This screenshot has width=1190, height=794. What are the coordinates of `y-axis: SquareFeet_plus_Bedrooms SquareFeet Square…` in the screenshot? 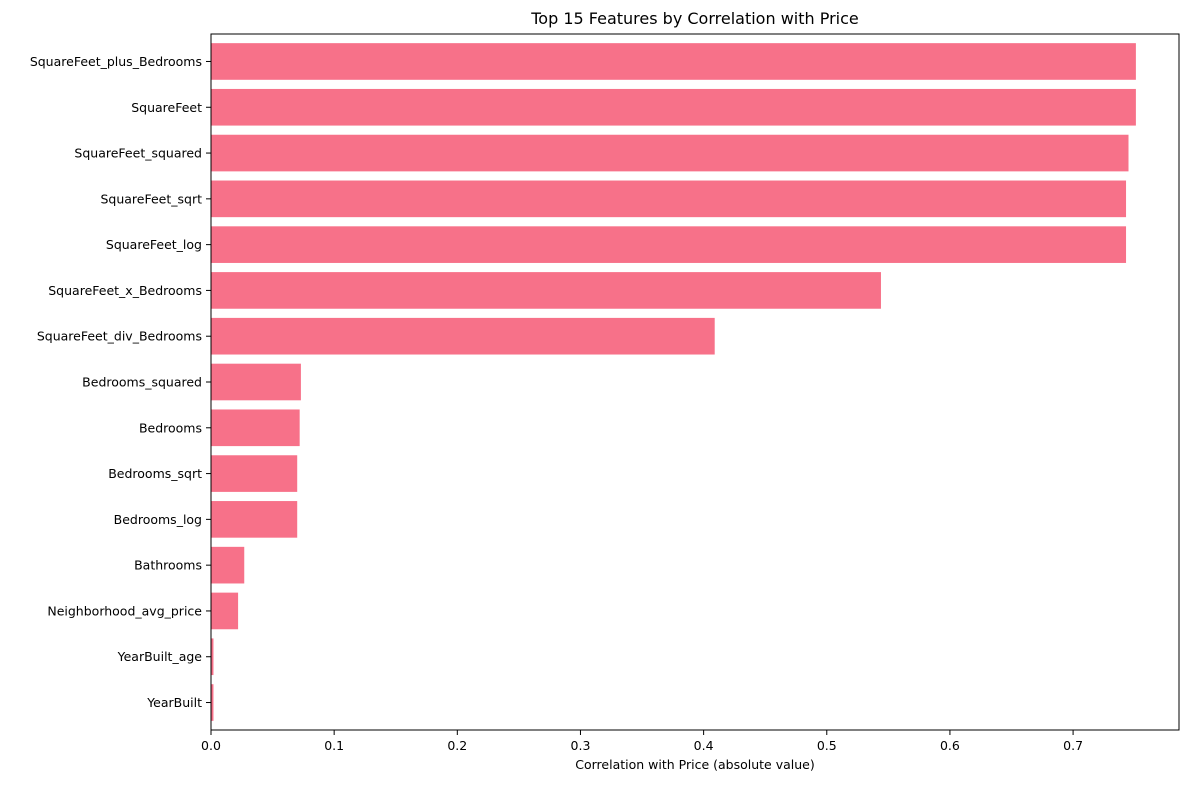 It's located at (120, 382).